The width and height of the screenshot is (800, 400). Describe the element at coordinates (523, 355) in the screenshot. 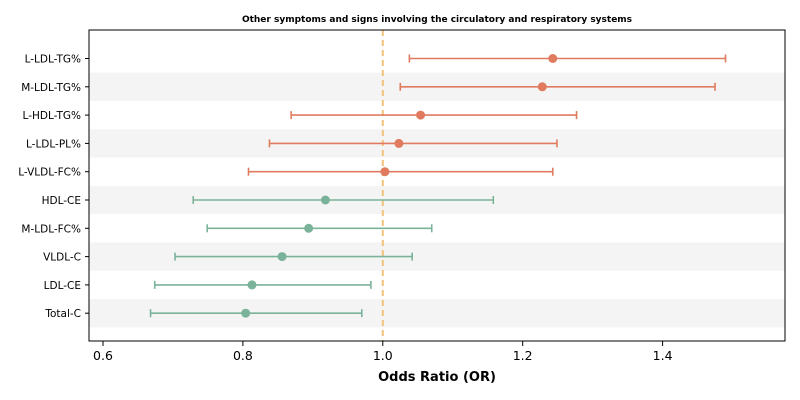

I see `x-tick-label: 1.2` at that location.